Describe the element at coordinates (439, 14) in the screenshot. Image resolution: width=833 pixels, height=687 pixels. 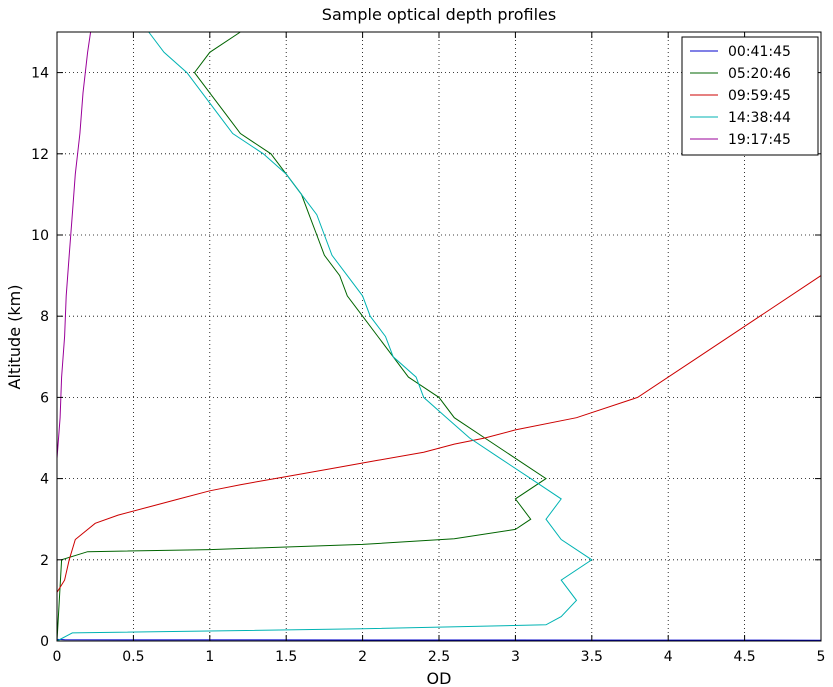
I see `chart-title: Sample optical depth profiles` at that location.